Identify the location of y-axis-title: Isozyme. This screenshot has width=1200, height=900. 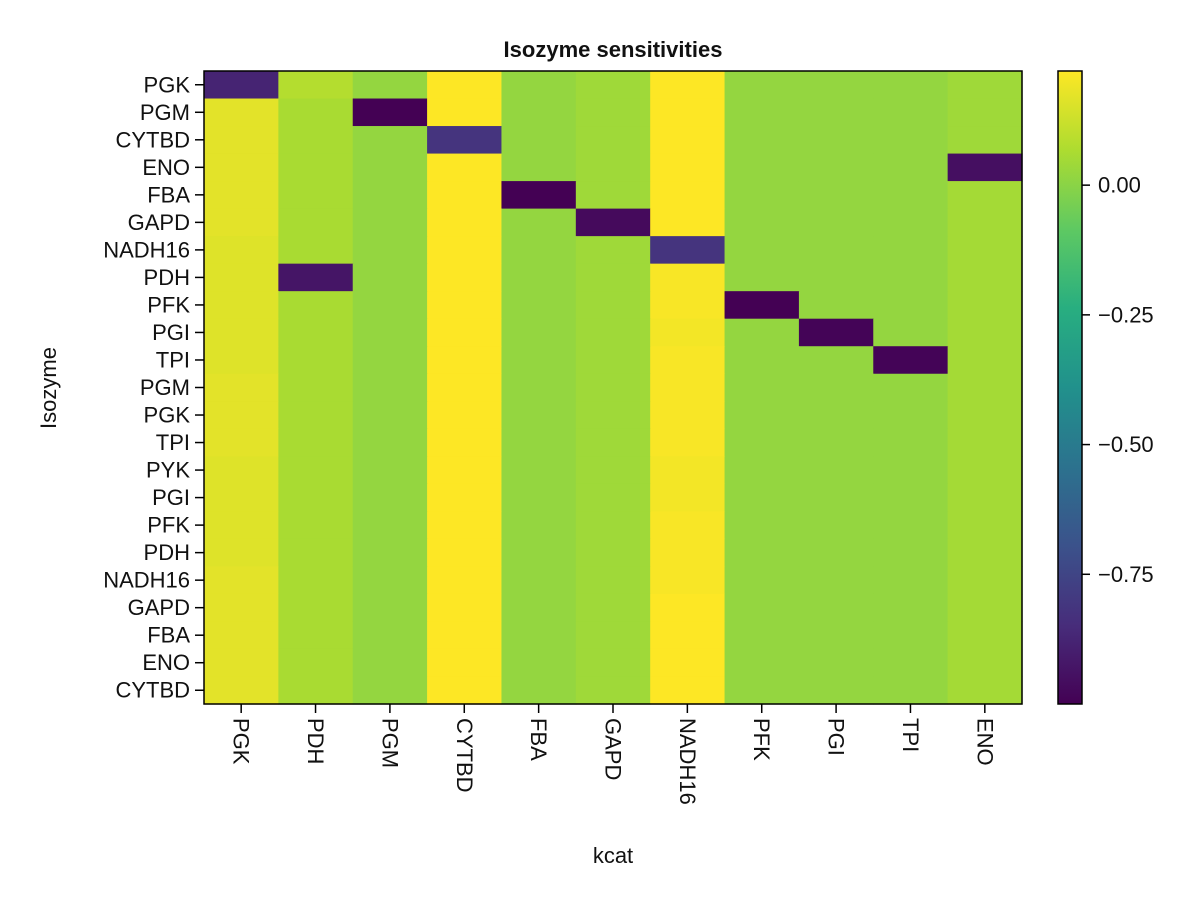
(48, 388).